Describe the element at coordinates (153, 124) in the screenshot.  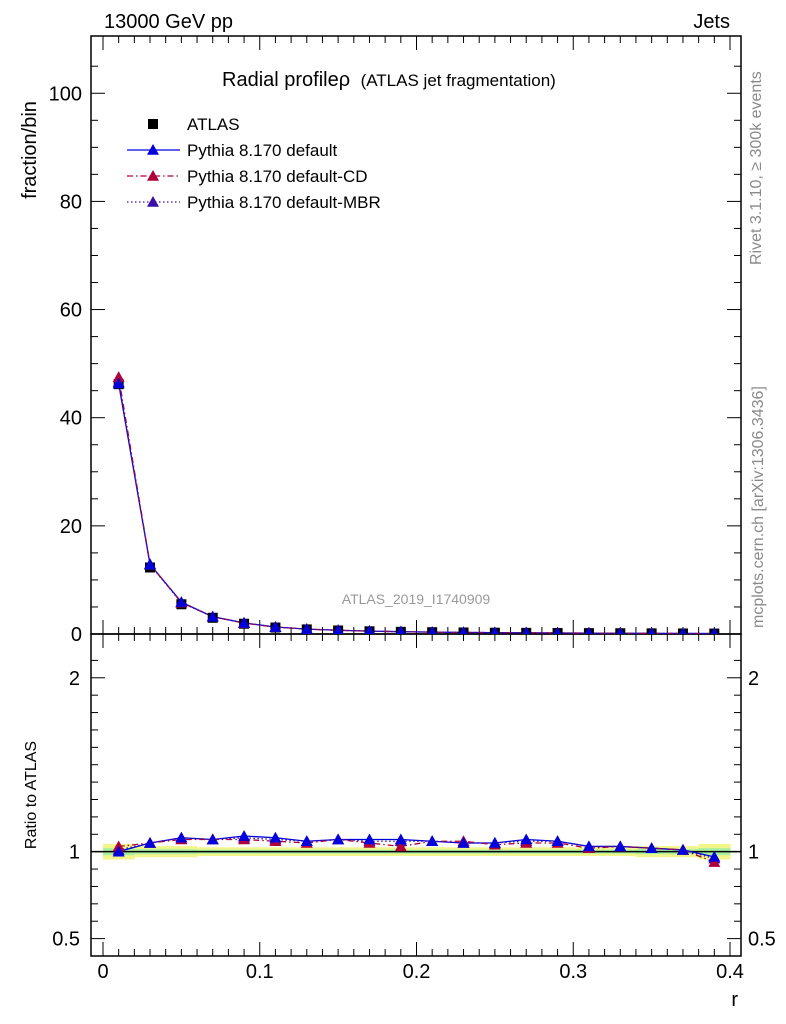
I see `legend-marker-square` at that location.